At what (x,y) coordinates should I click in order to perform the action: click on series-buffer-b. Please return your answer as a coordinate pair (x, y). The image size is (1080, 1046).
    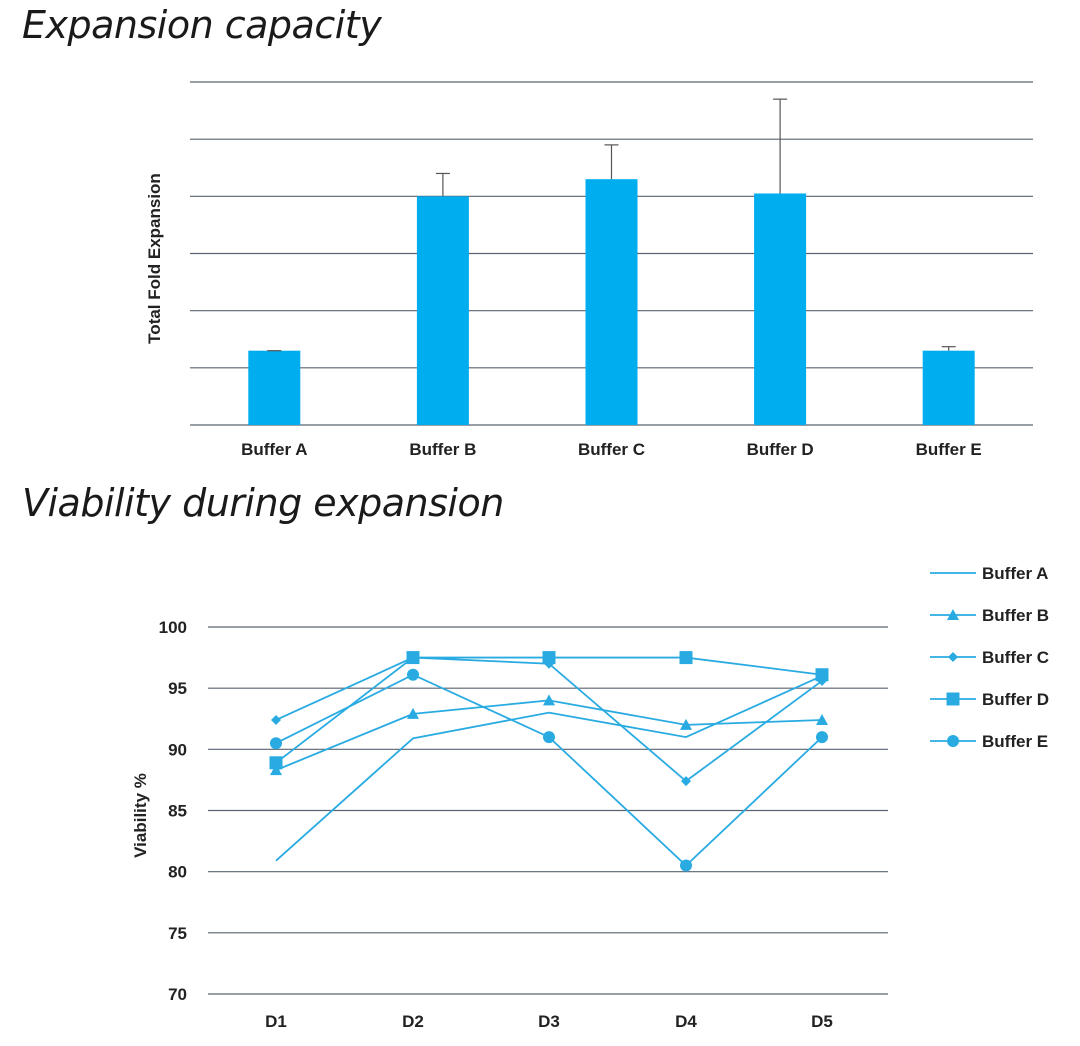
    Looking at the image, I should click on (549, 735).